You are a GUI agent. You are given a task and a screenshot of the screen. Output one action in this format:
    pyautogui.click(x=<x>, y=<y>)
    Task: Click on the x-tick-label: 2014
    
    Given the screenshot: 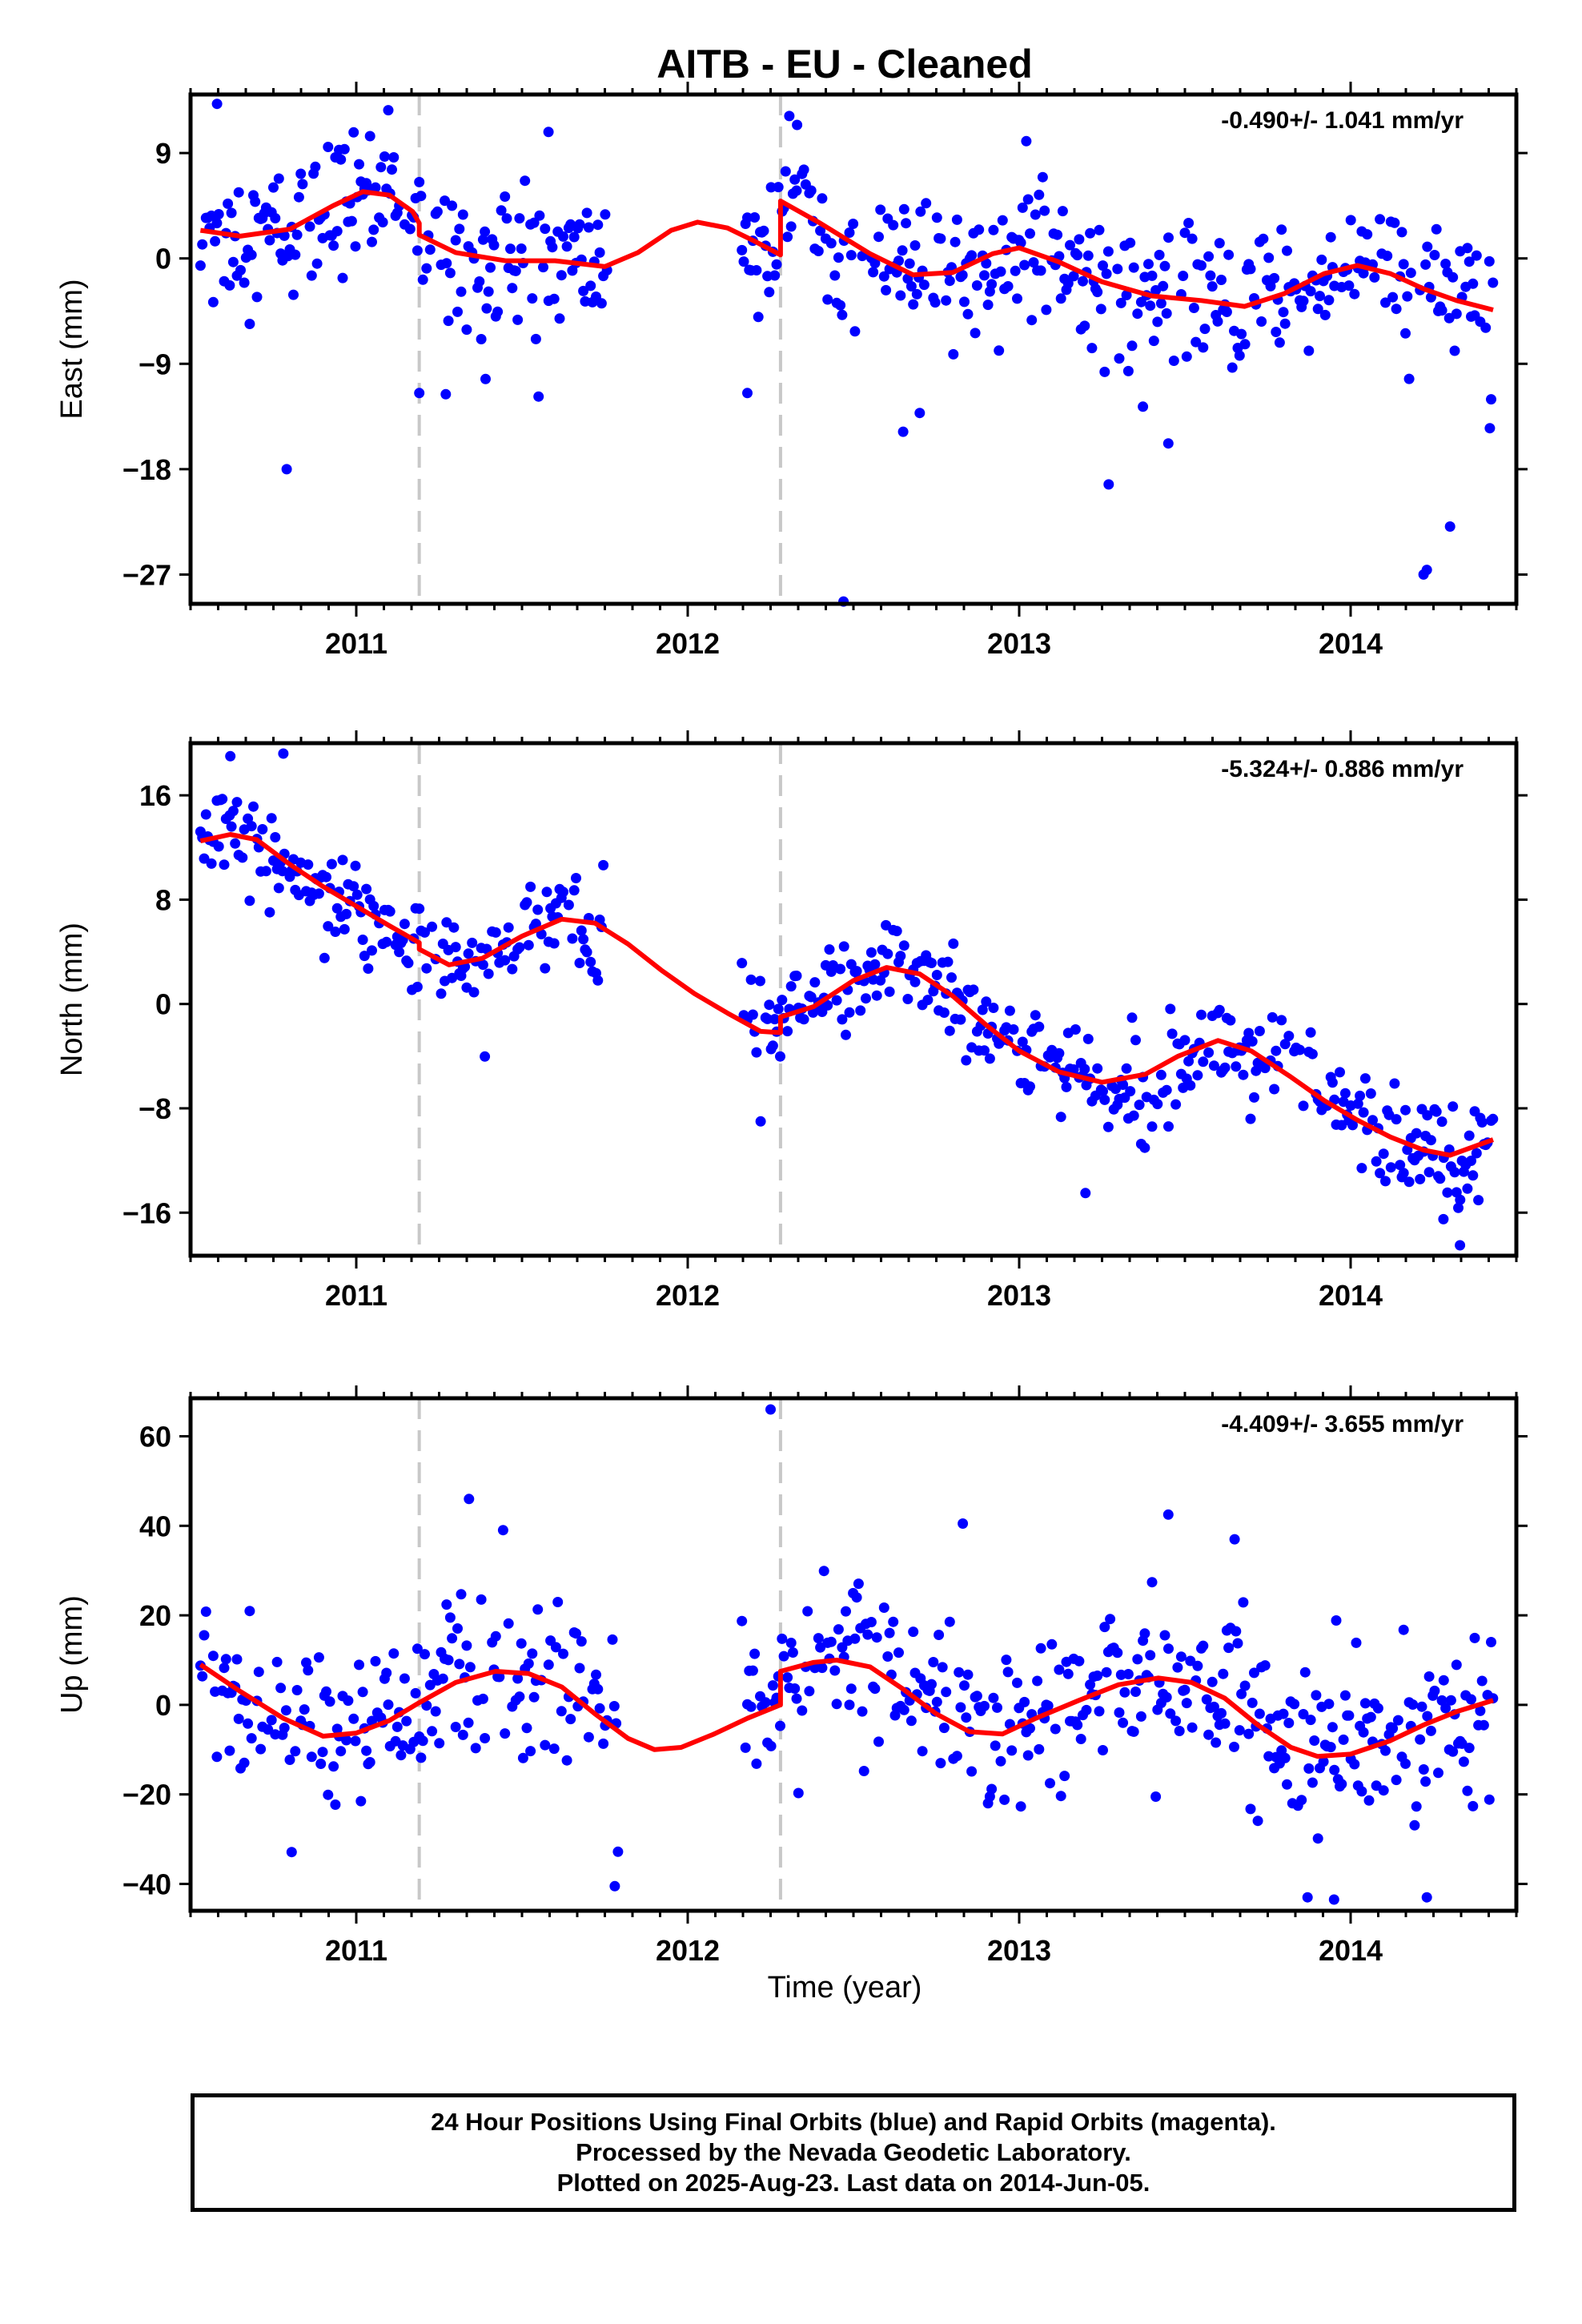 What is the action you would take?
    pyautogui.click(x=1351, y=644)
    